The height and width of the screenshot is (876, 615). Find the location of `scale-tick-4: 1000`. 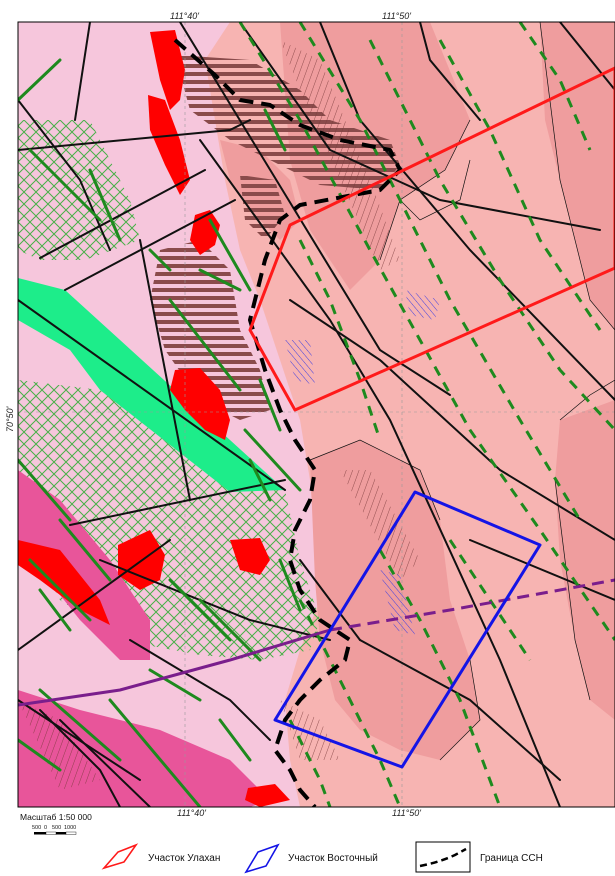

scale-tick-4: 1000 is located at coordinates (70, 828).